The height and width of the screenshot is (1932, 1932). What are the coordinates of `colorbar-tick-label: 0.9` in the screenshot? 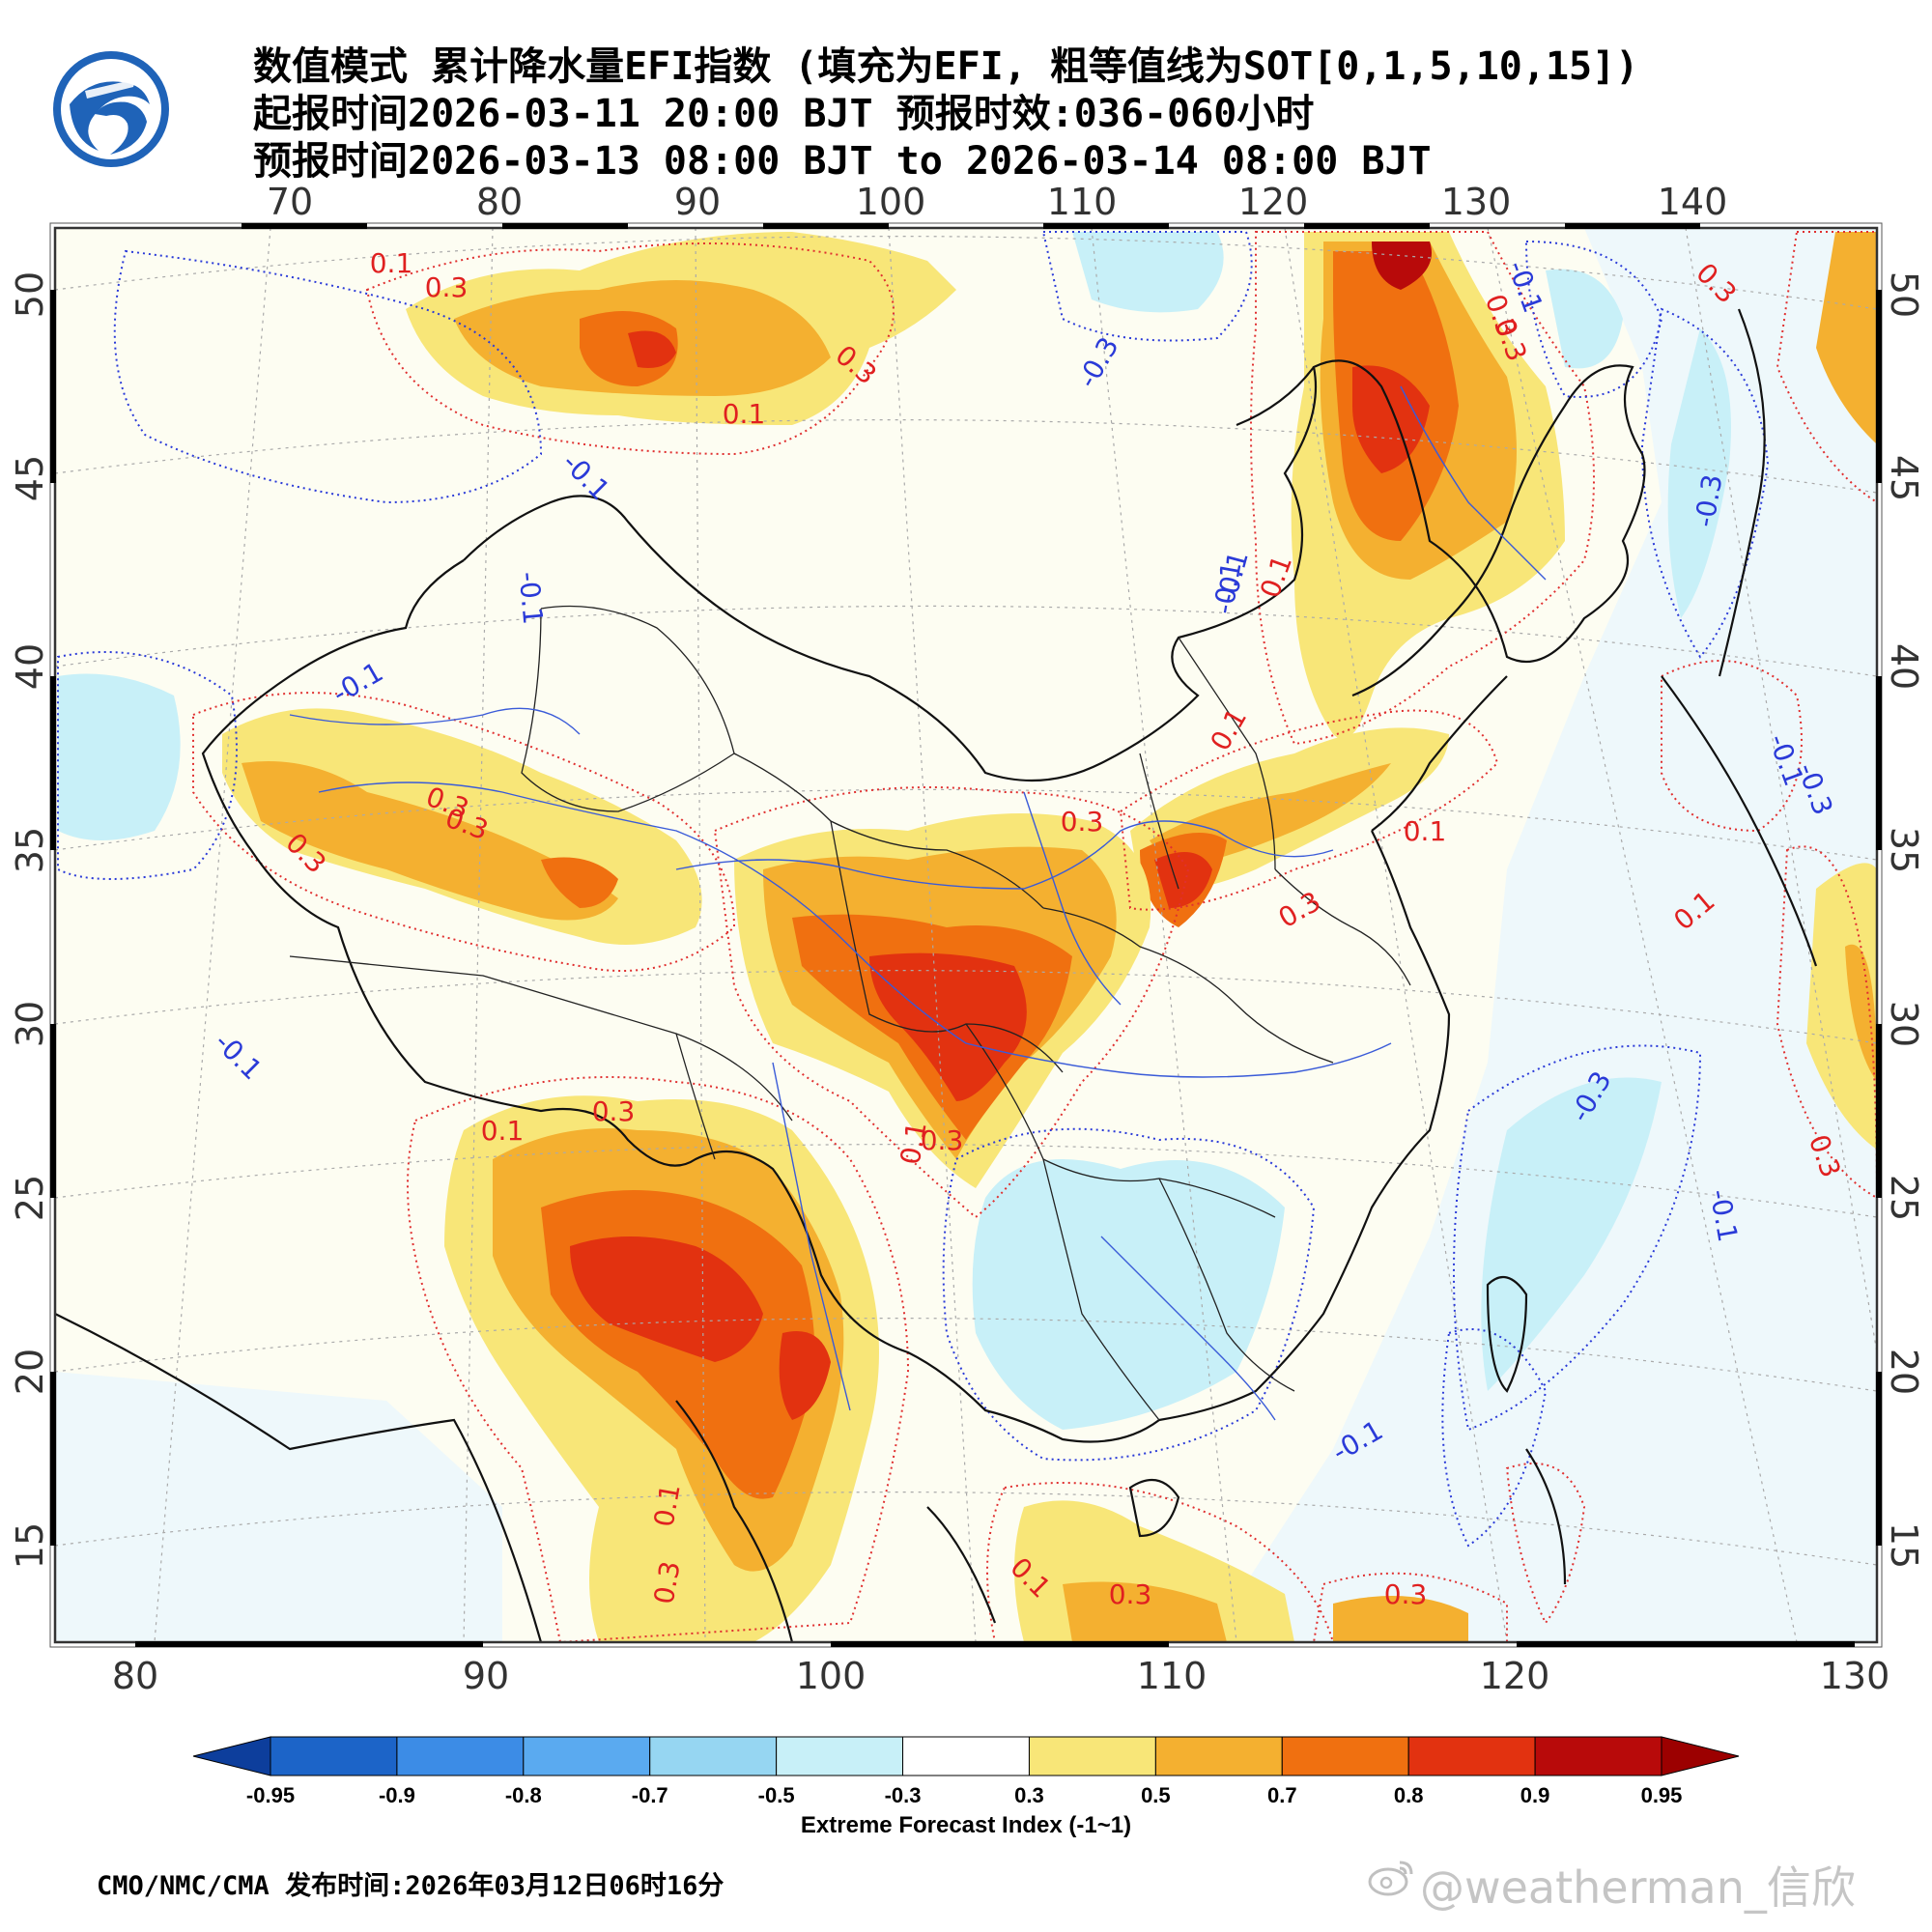 It's located at (1535, 1795).